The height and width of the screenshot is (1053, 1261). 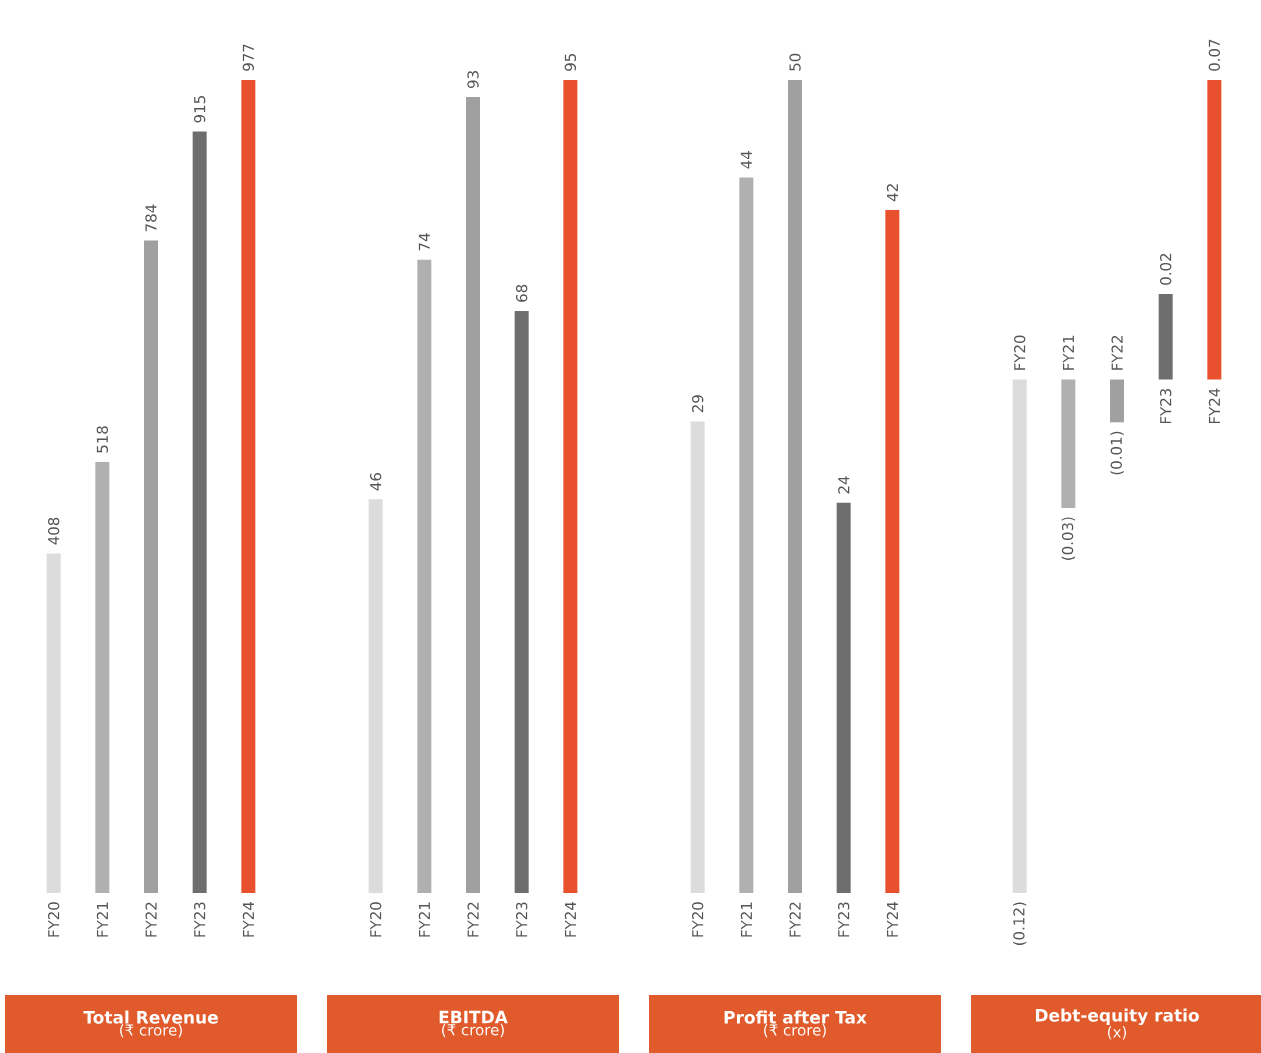 I want to click on data-label: 408, so click(x=53, y=531).